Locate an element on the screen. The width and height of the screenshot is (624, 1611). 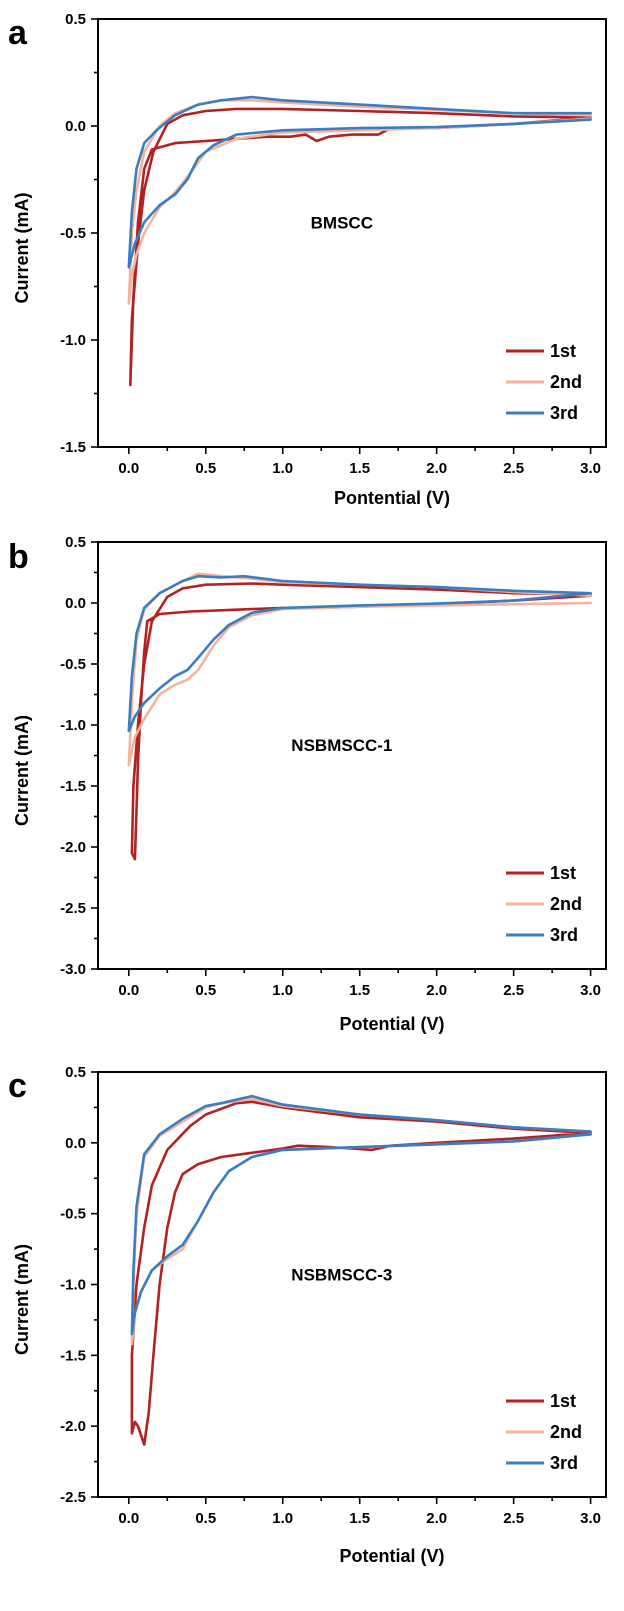
sample-label: BMSCC is located at coordinates (342, 223).